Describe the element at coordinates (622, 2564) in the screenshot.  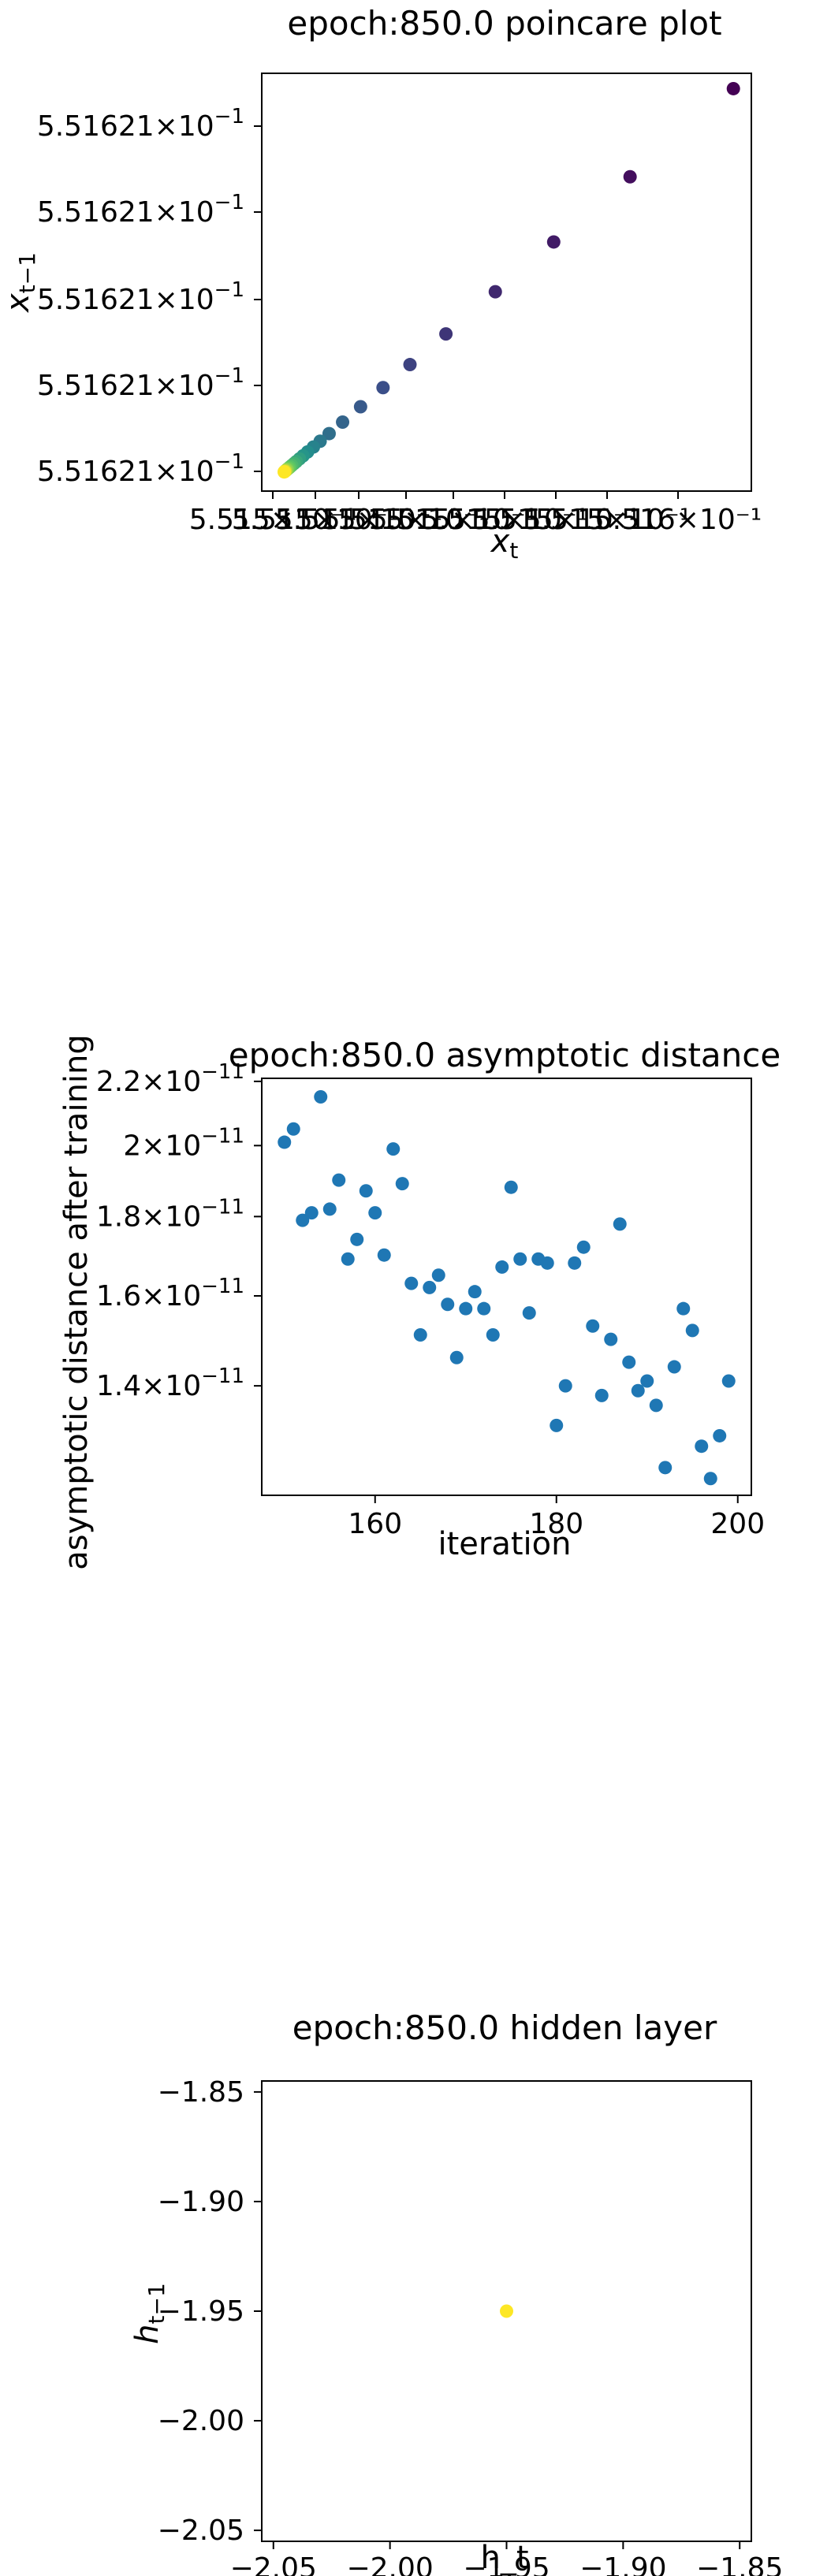
I see `x-tick-label: −1.90` at that location.